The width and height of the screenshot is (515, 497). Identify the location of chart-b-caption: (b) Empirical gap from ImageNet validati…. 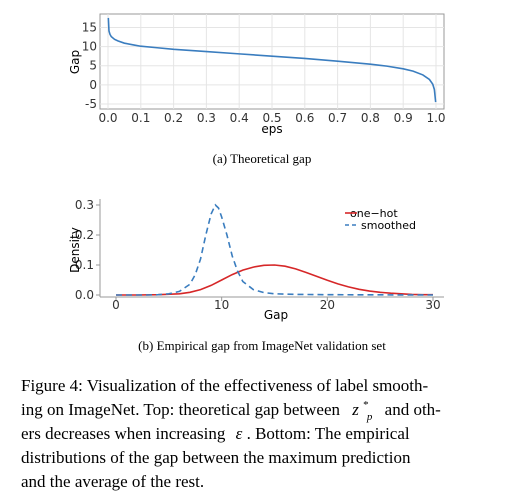
(262, 345).